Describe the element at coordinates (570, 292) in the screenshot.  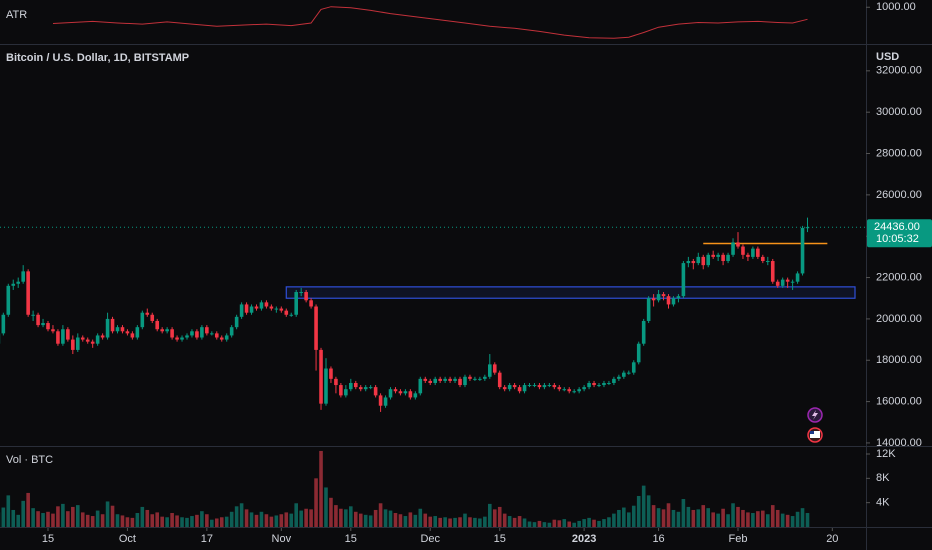
I see `support-zone` at that location.